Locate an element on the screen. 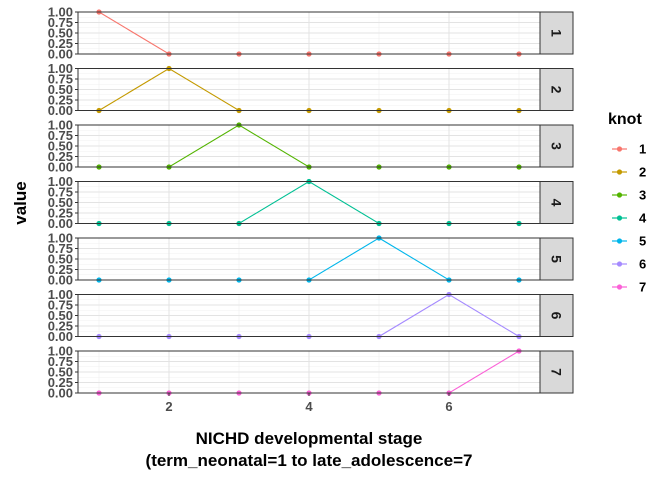 The image size is (672, 480). facet-strip-label: 7 is located at coordinates (557, 372).